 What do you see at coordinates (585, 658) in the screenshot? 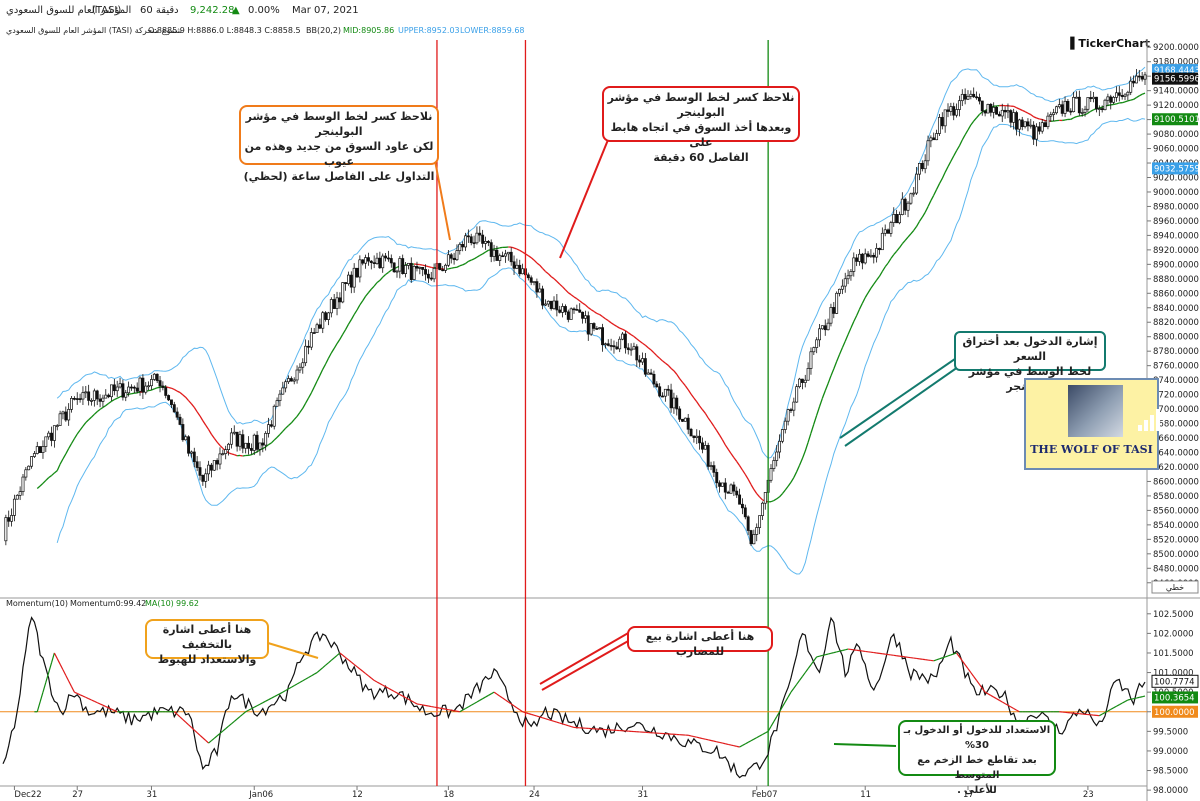
I see `connector-red-bottom-b` at bounding box center [585, 658].